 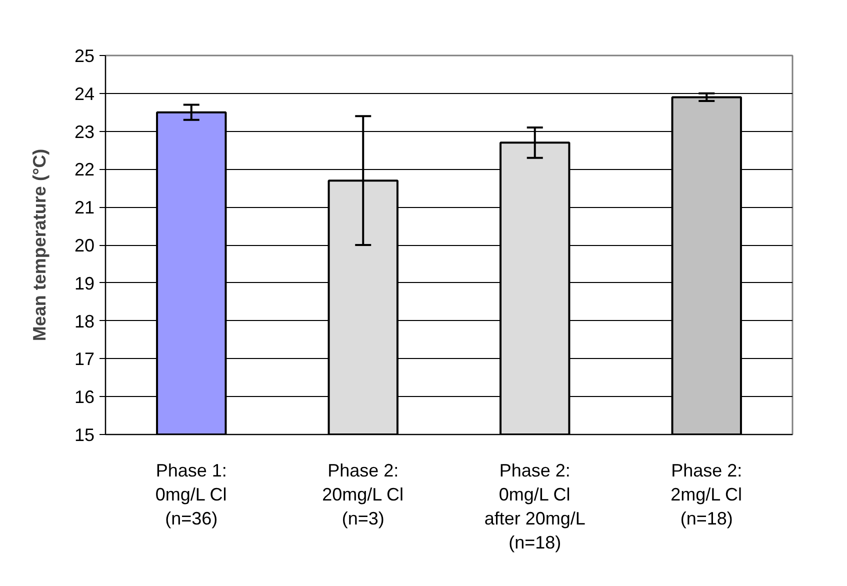 What do you see at coordinates (84, 132) in the screenshot?
I see `y-tick-label: 23` at bounding box center [84, 132].